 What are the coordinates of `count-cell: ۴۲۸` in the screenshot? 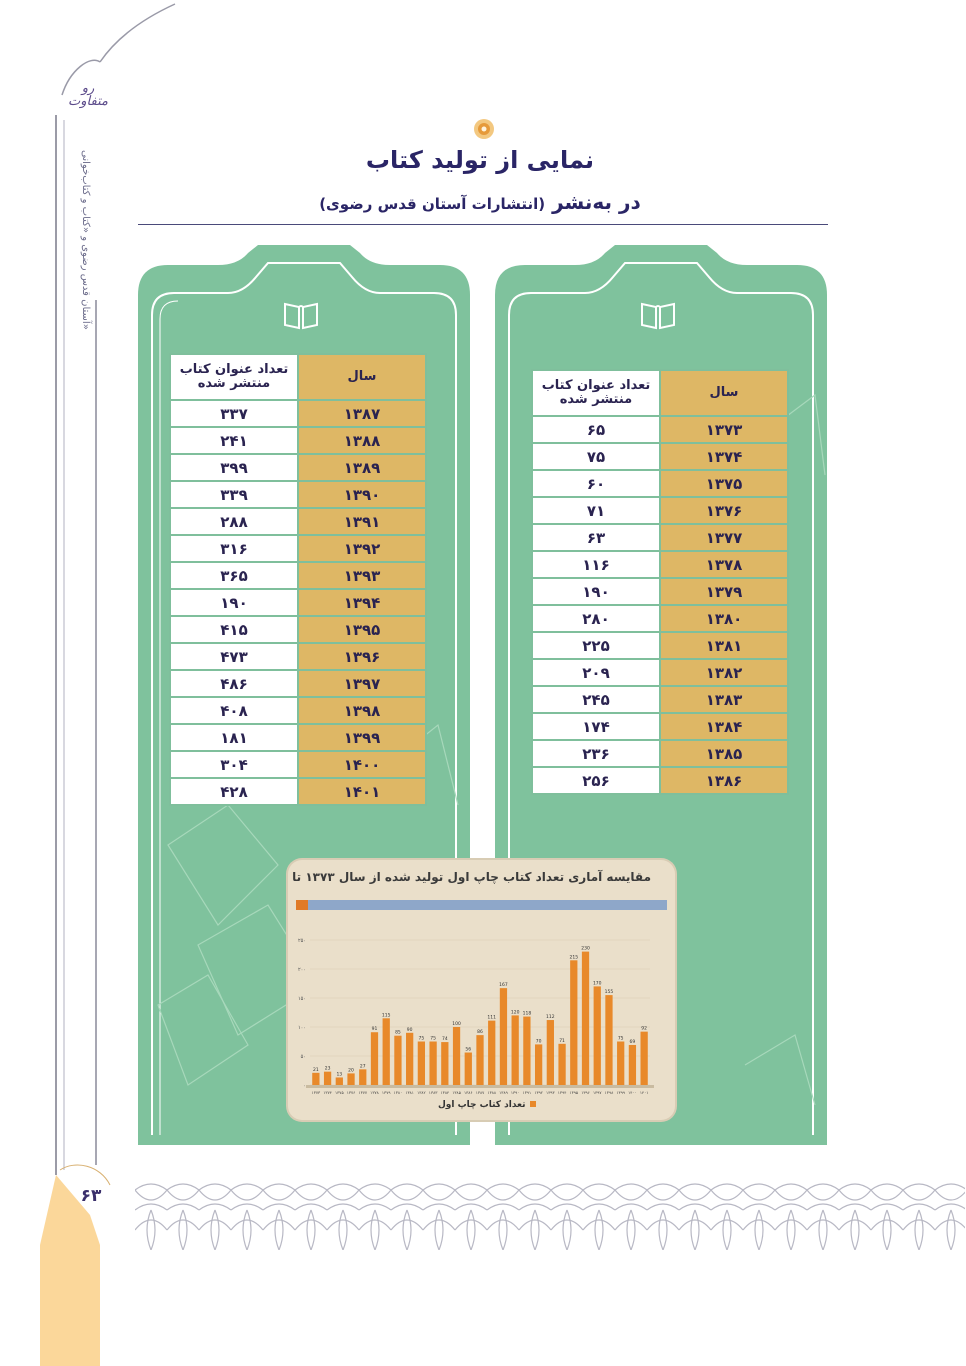 It's located at (234, 791).